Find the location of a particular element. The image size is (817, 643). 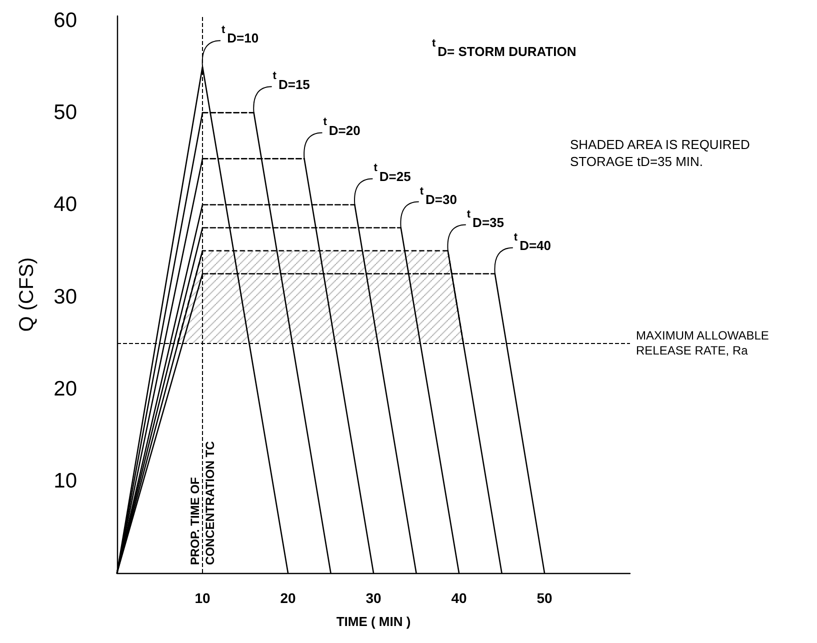

x-tick-label: 50 is located at coordinates (544, 598).